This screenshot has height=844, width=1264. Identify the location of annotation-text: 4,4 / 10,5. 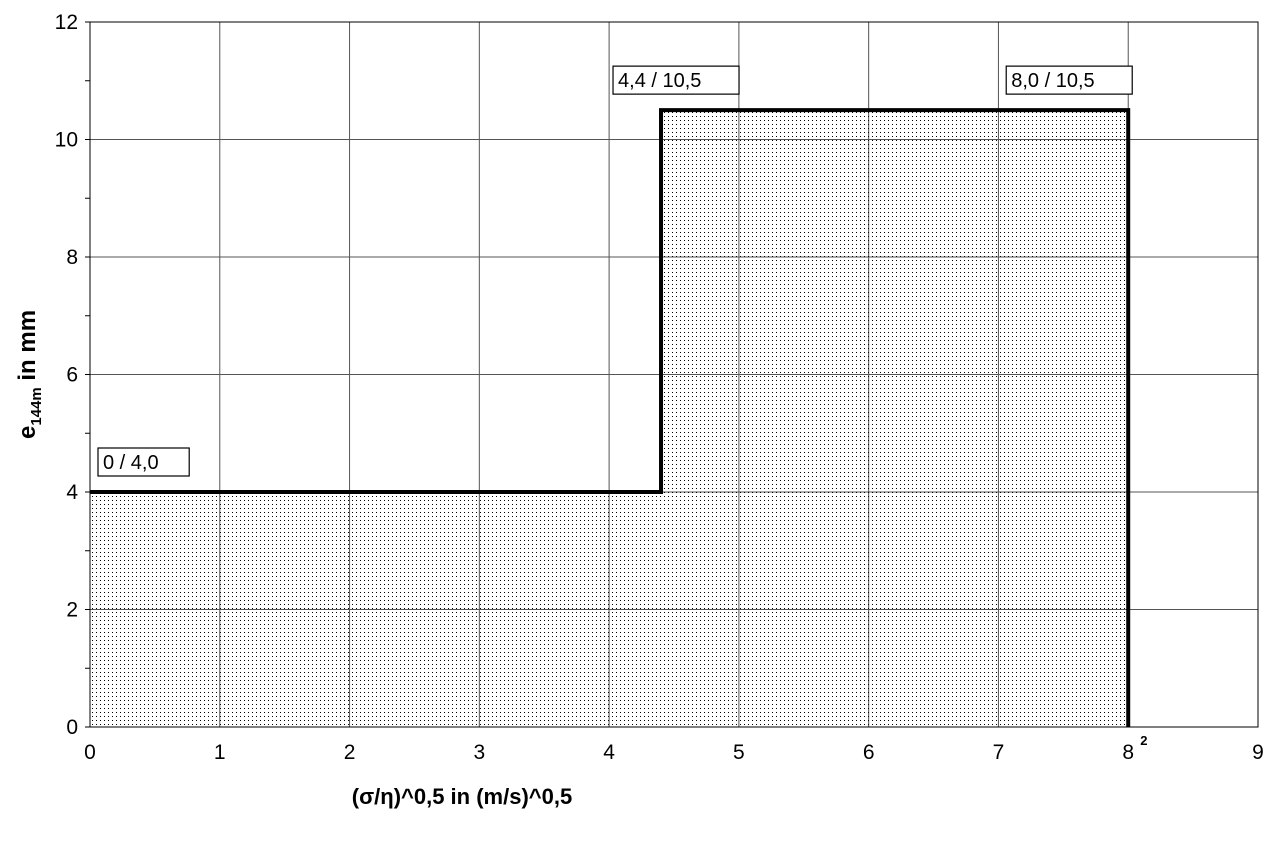
(659, 81).